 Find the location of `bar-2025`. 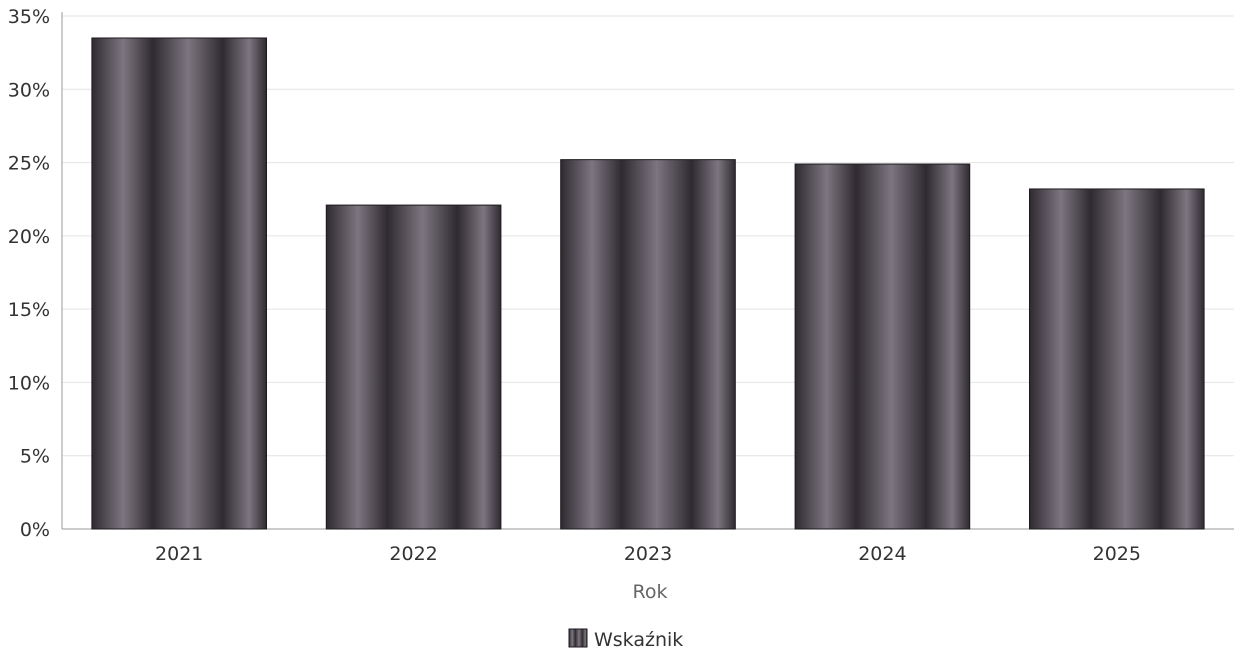

bar-2025 is located at coordinates (1116, 359).